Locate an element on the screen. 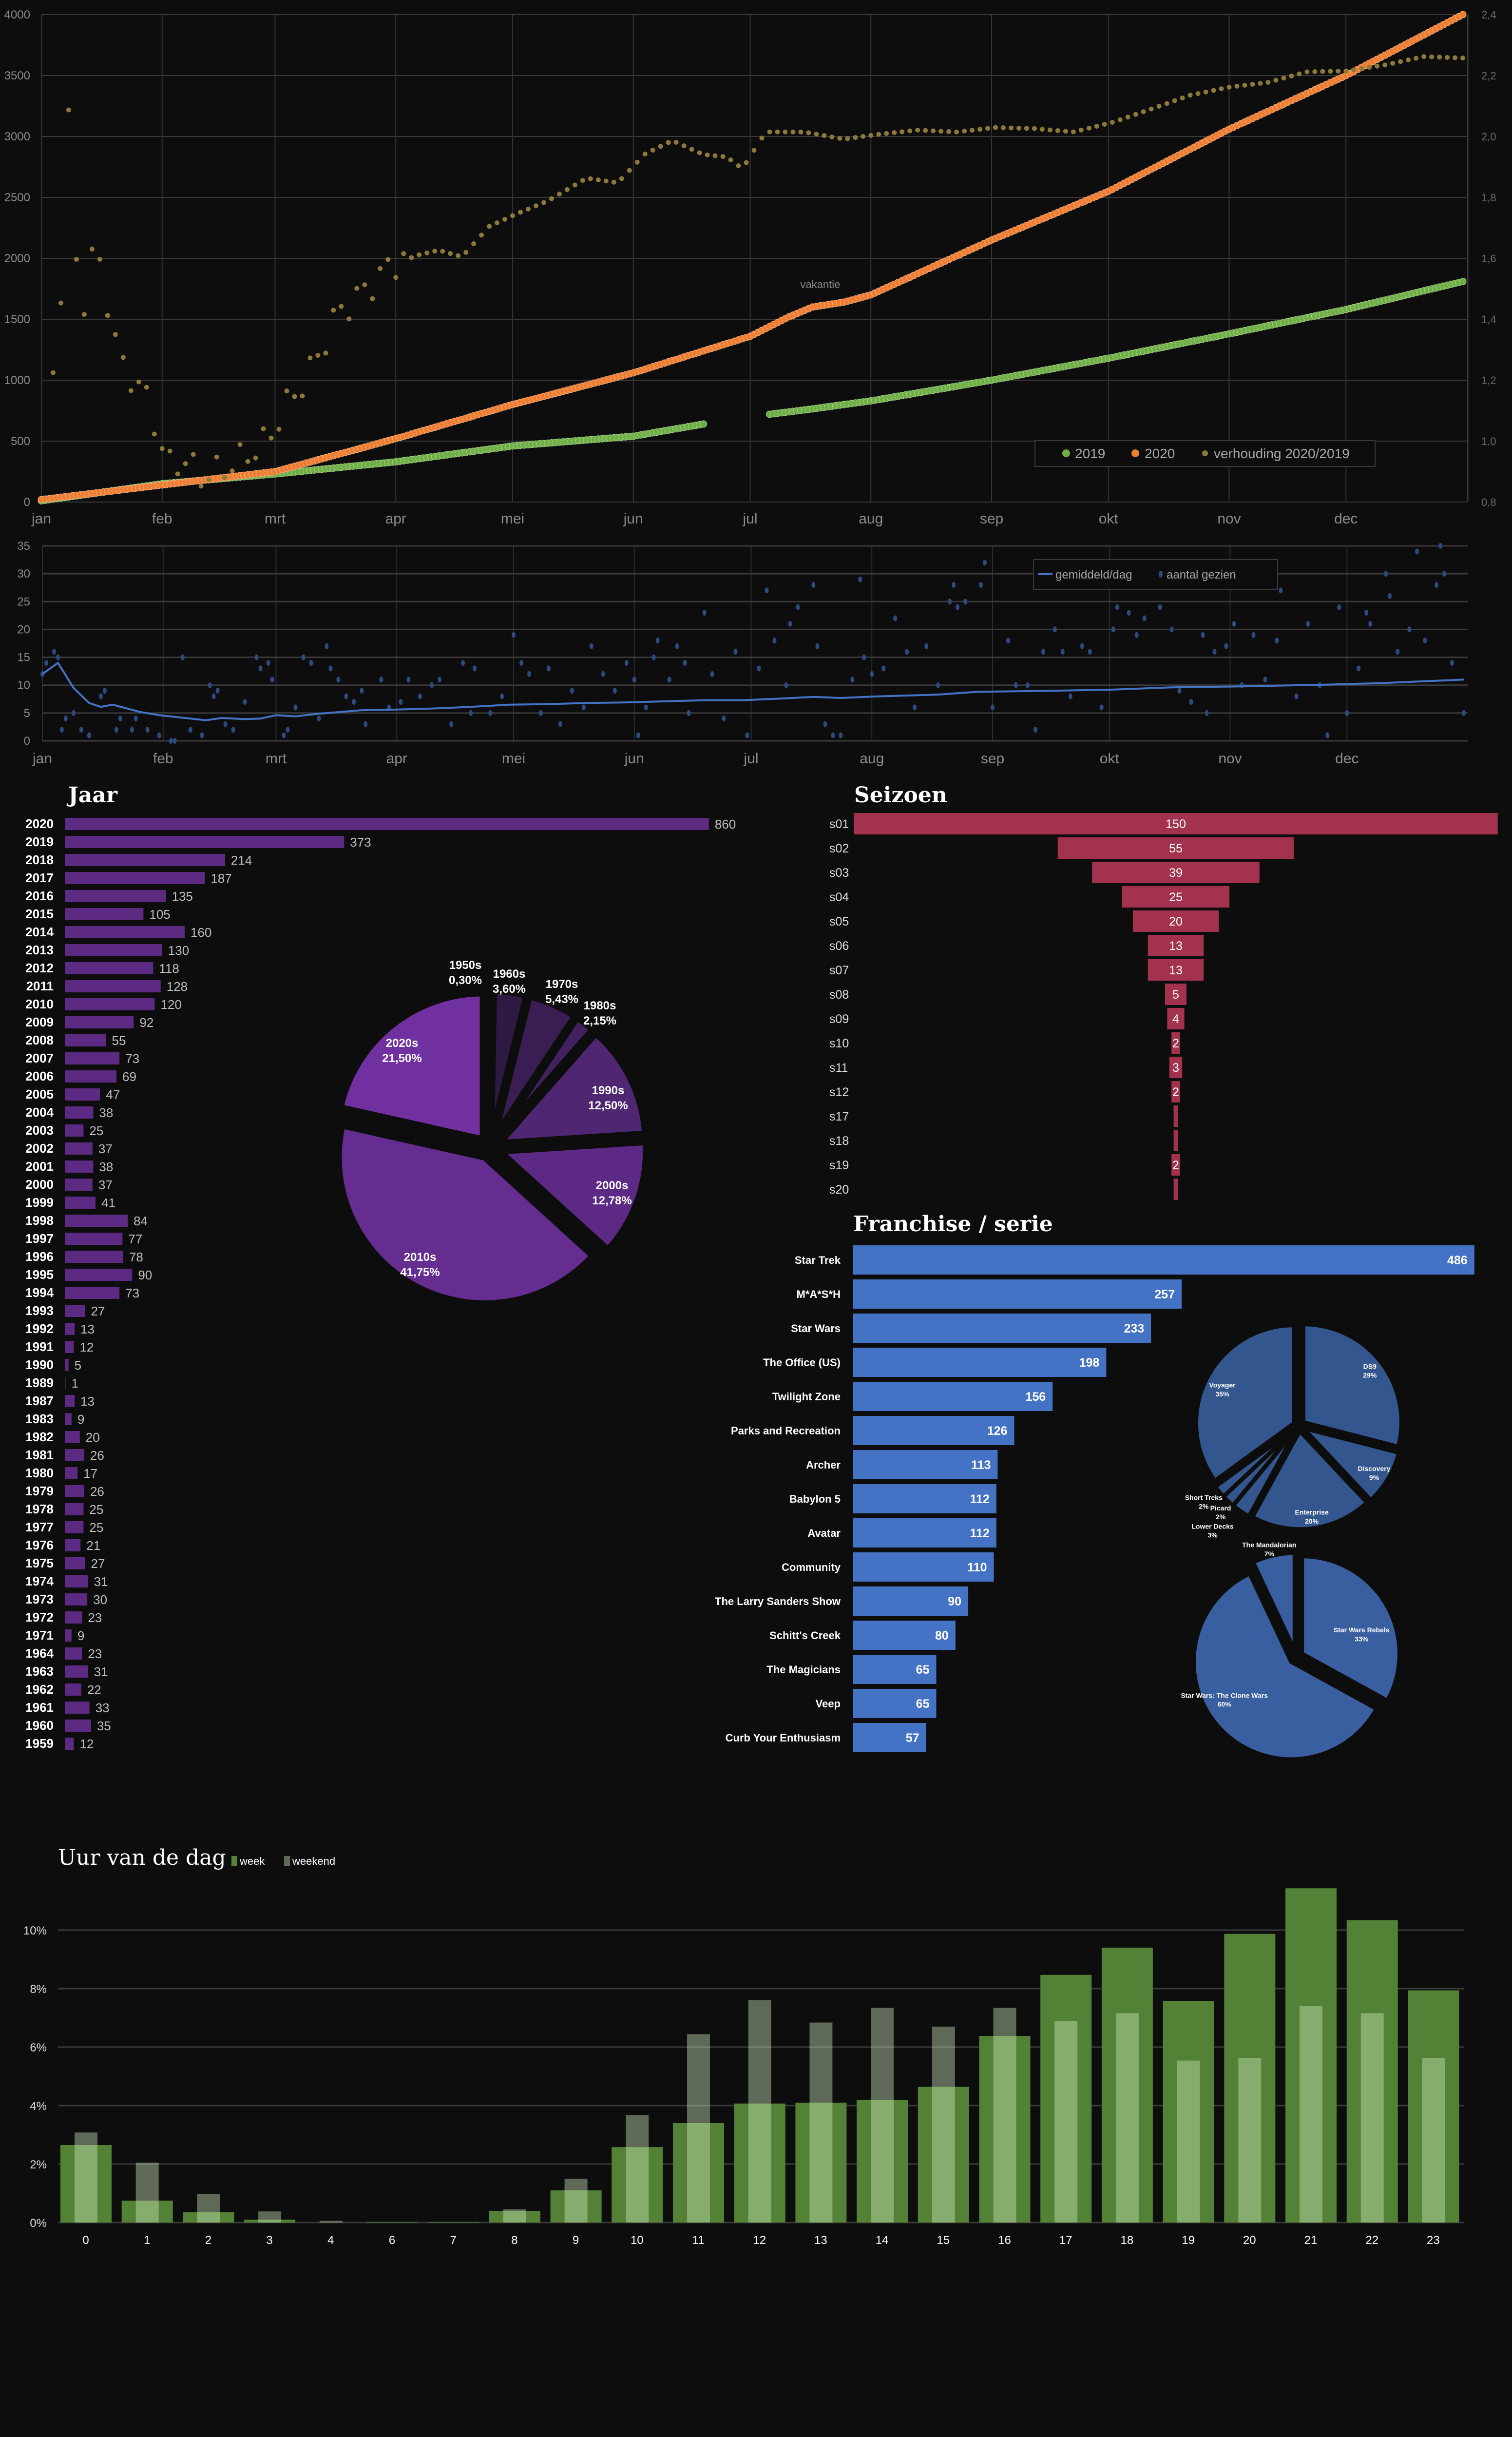 This screenshot has width=1512, height=2437. category-label: 1997 is located at coordinates (39, 1238).